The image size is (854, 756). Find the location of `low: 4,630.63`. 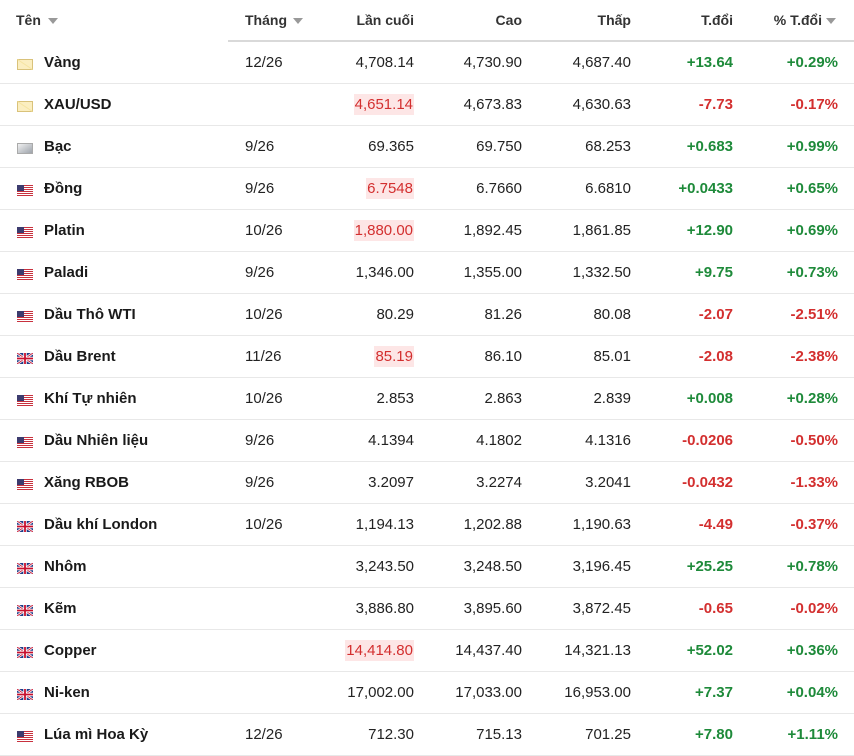

low: 4,630.63 is located at coordinates (601, 104).